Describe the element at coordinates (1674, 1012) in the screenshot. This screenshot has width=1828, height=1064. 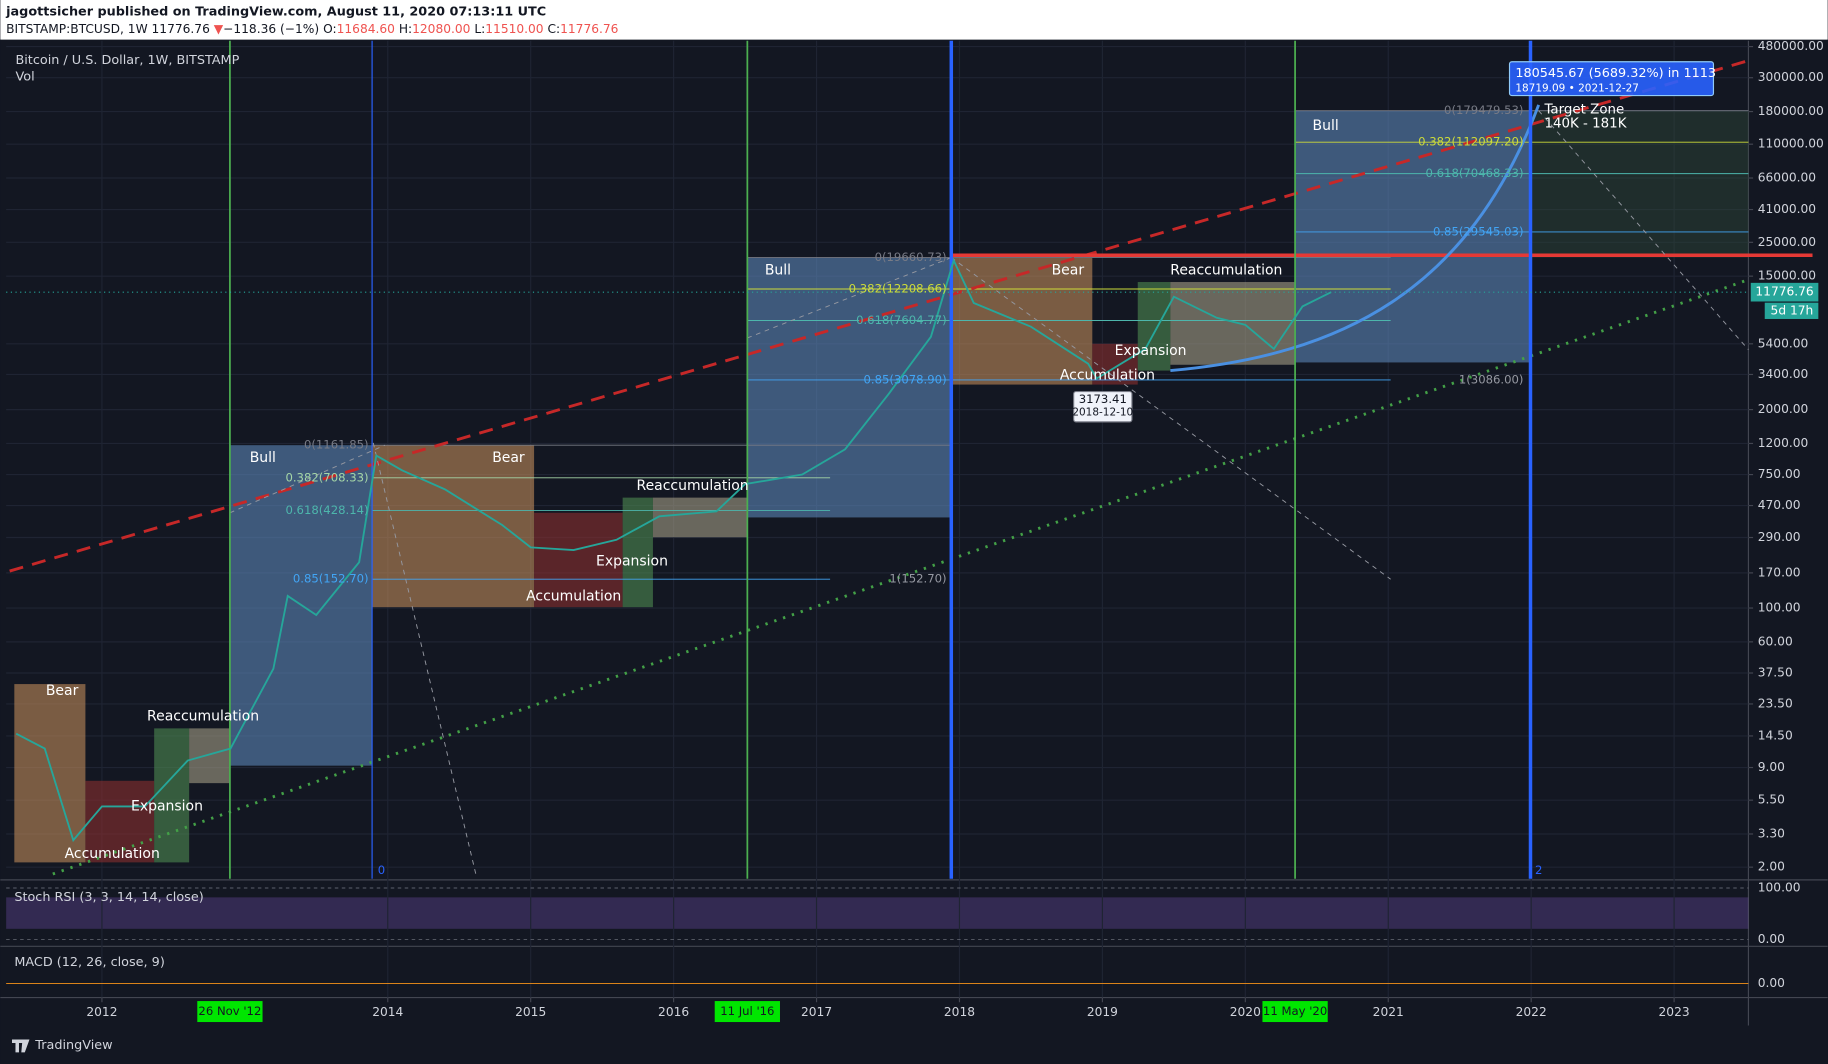
I see `x-tick-label: 2023` at that location.